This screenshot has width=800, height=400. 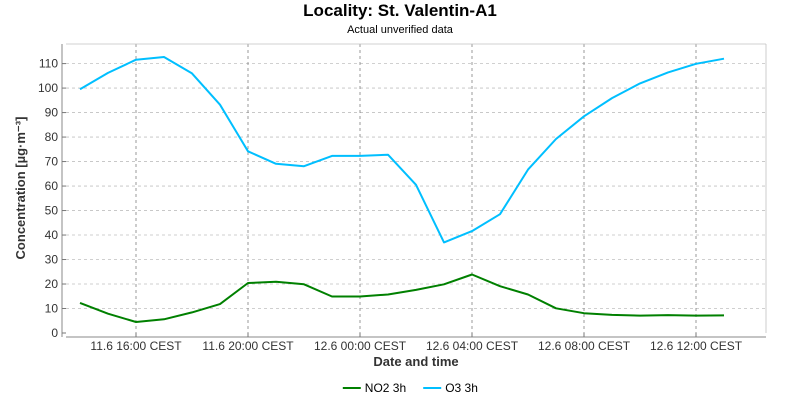 I want to click on legend-label-no2-3h: NO2 3h, so click(x=385, y=388).